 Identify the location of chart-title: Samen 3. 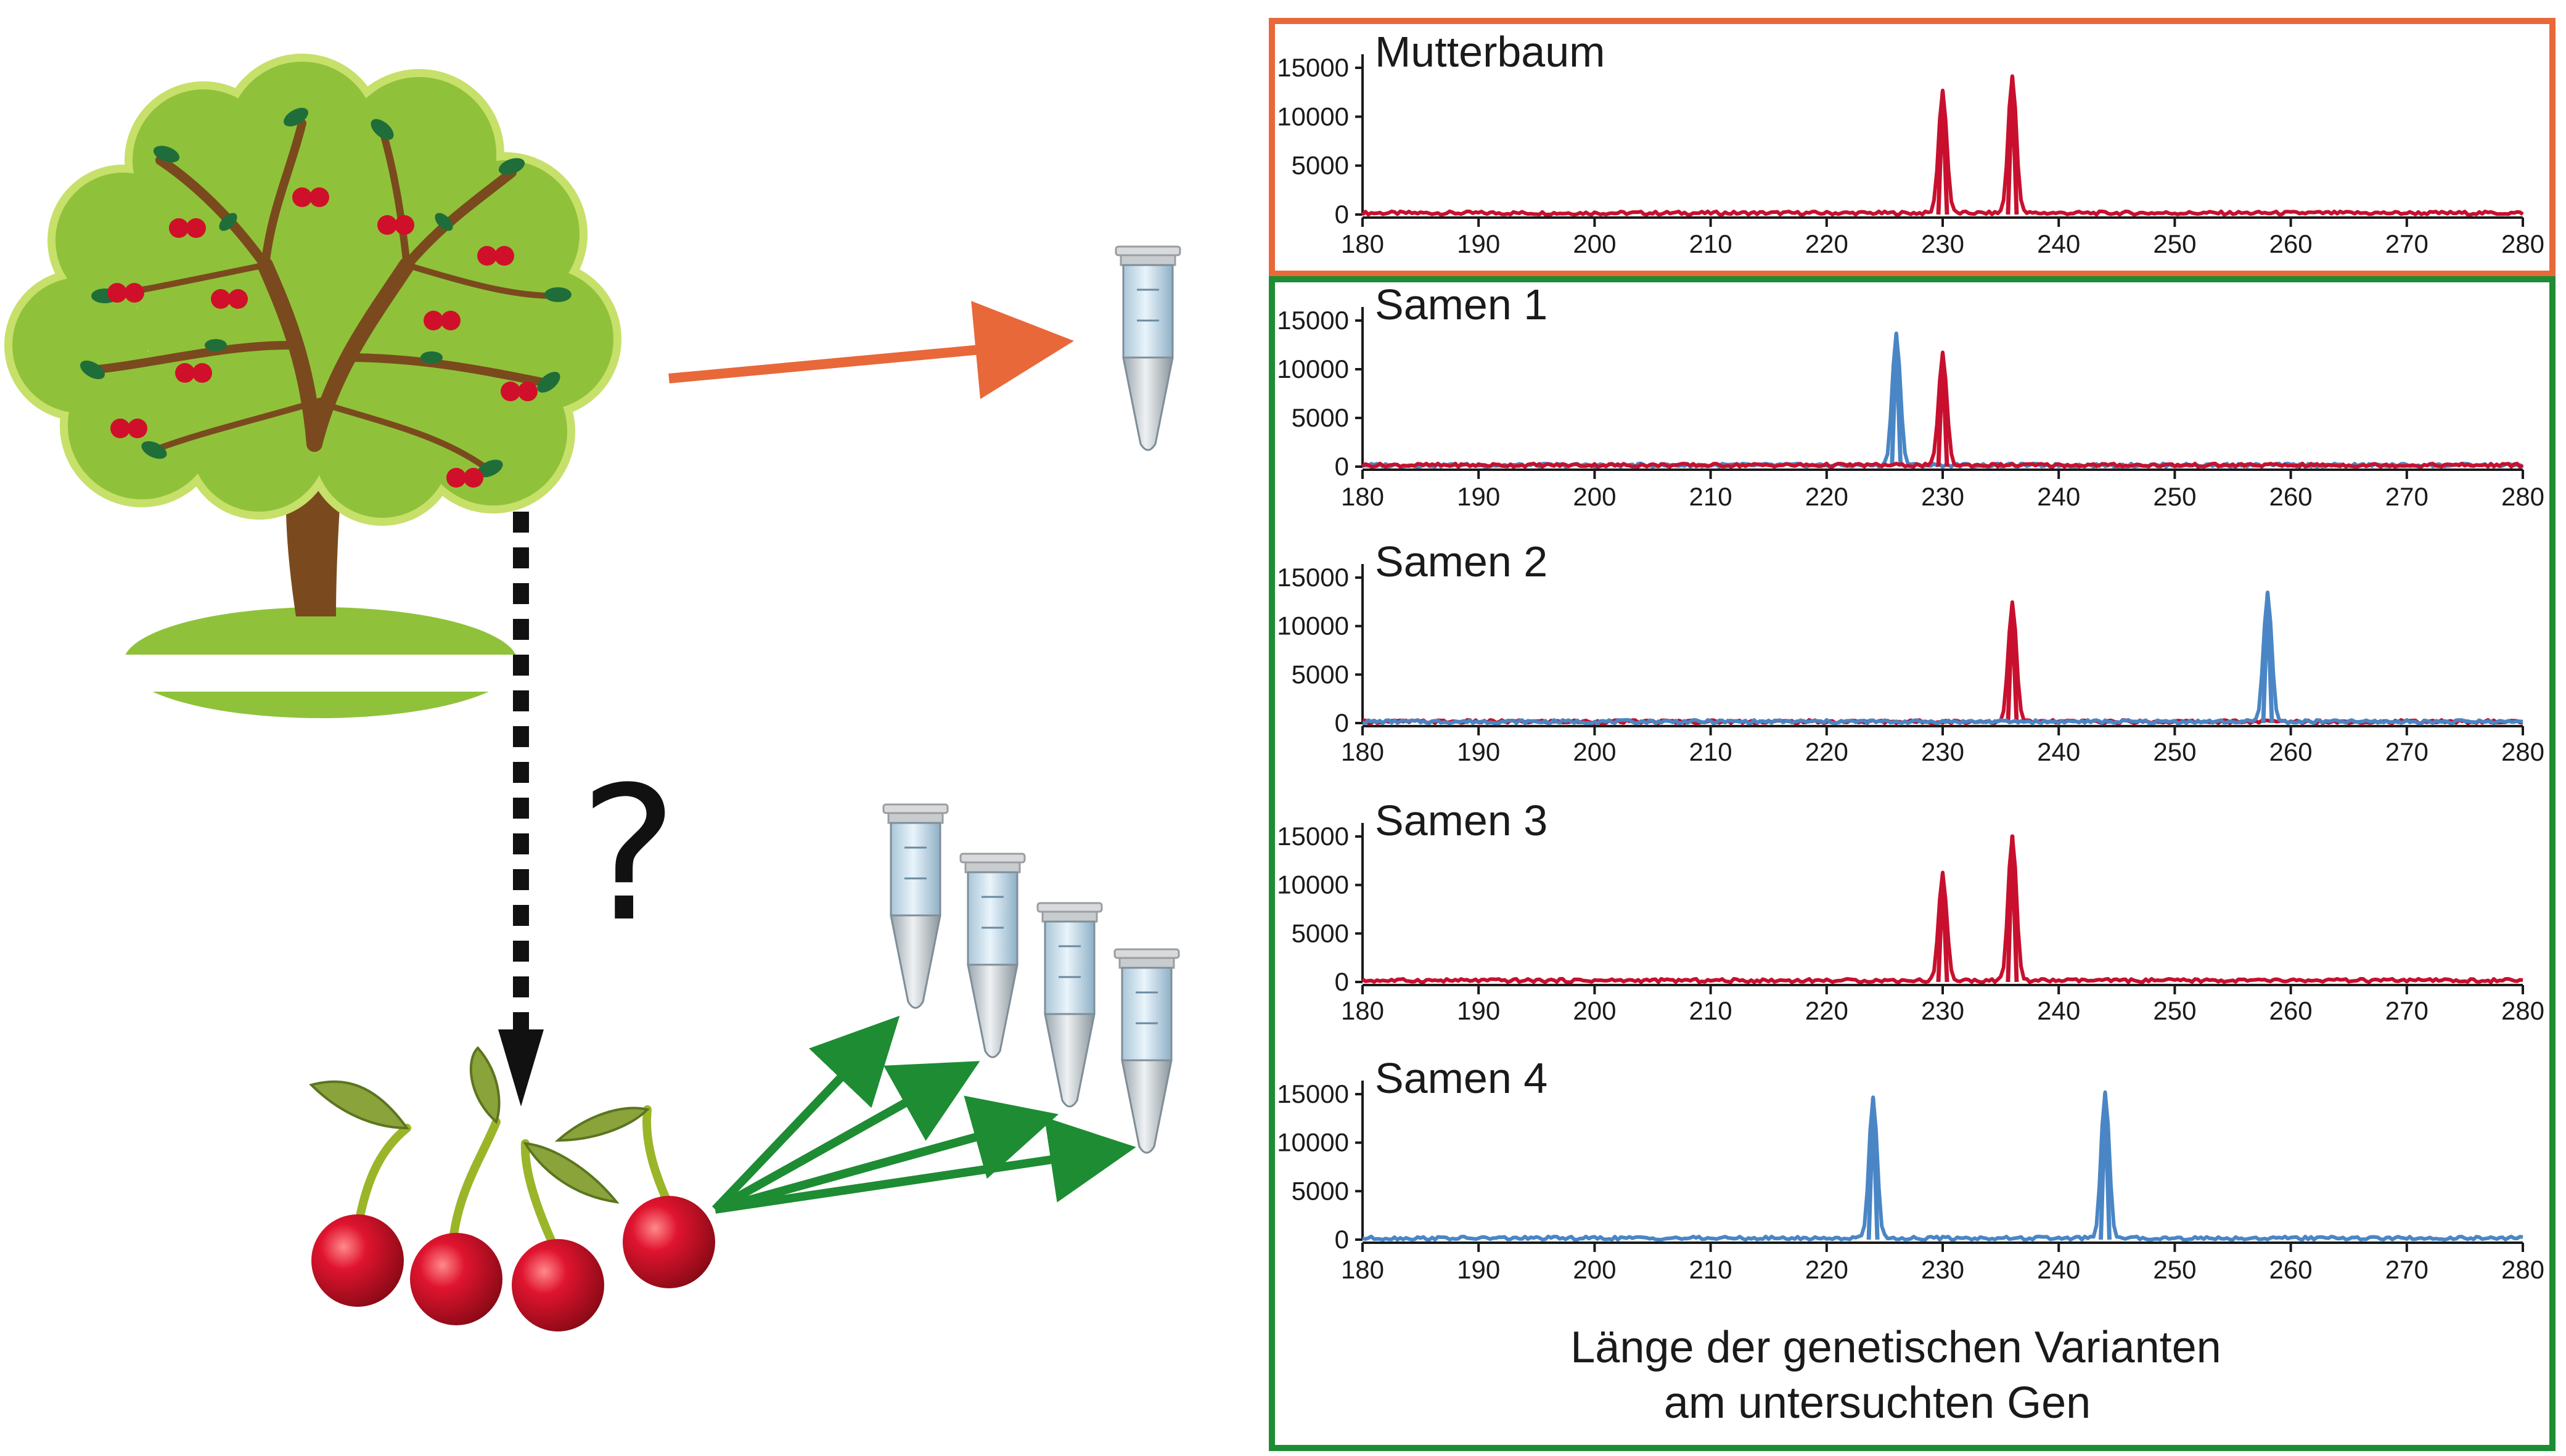
(1461, 821).